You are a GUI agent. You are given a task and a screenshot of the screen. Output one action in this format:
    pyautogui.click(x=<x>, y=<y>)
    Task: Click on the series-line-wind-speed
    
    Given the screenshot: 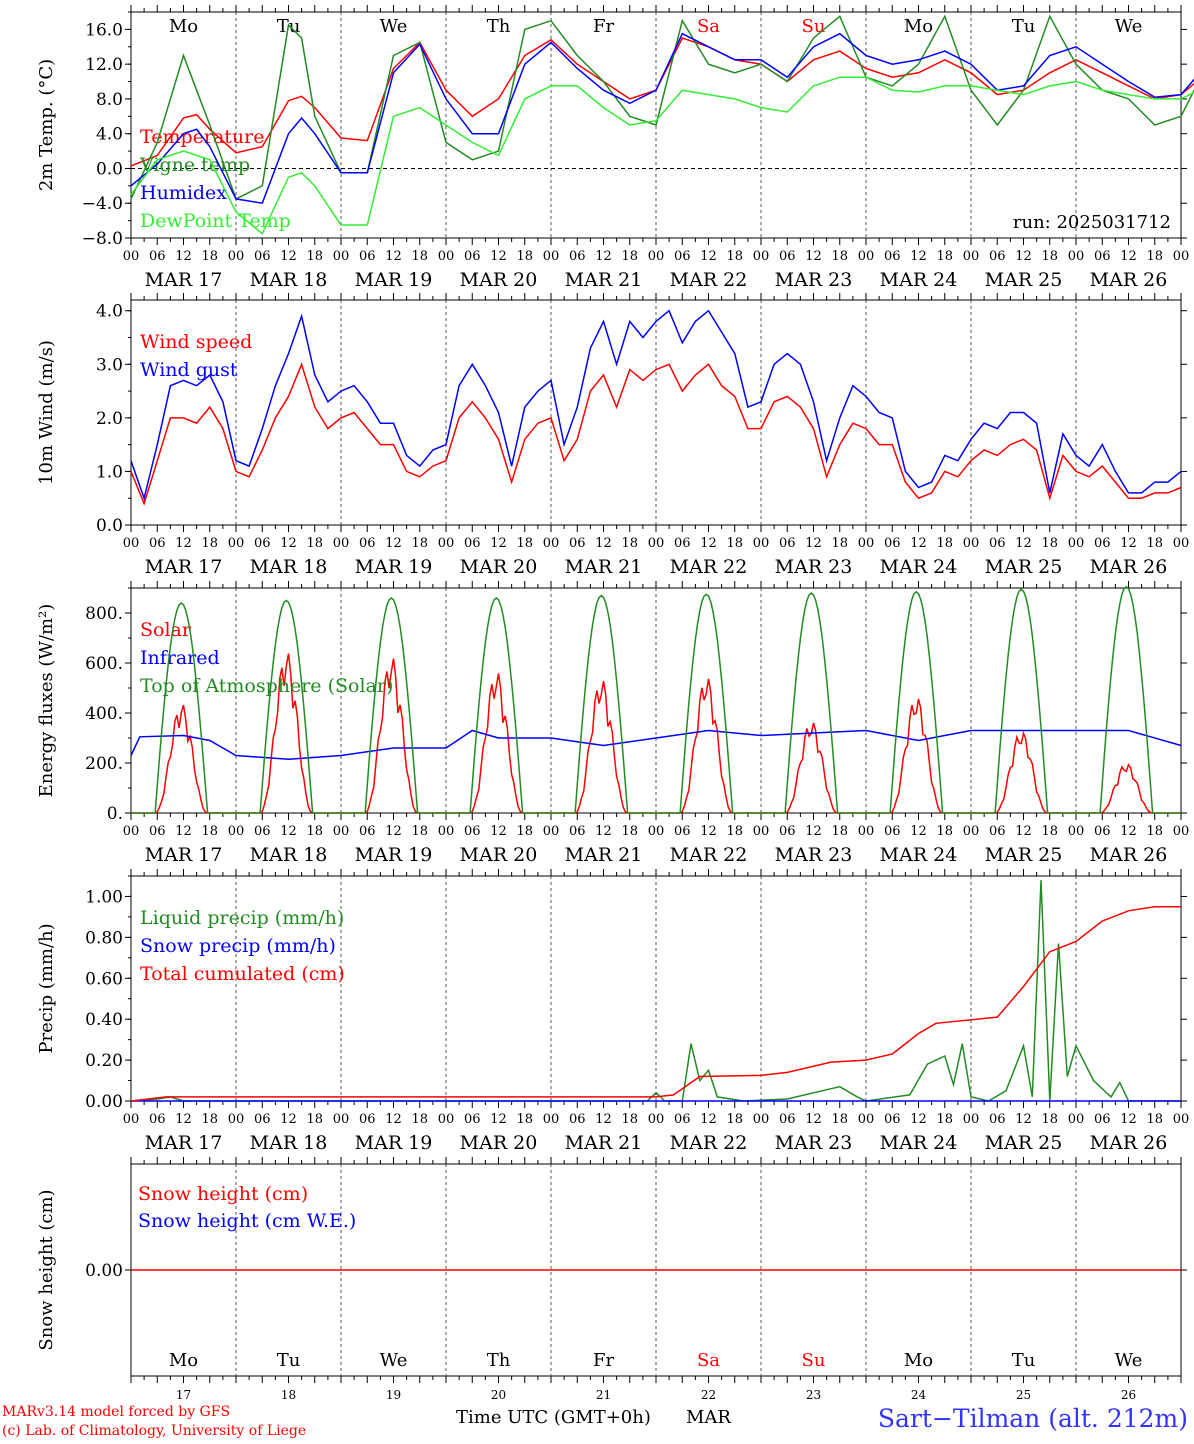 What is the action you would take?
    pyautogui.click(x=656, y=434)
    